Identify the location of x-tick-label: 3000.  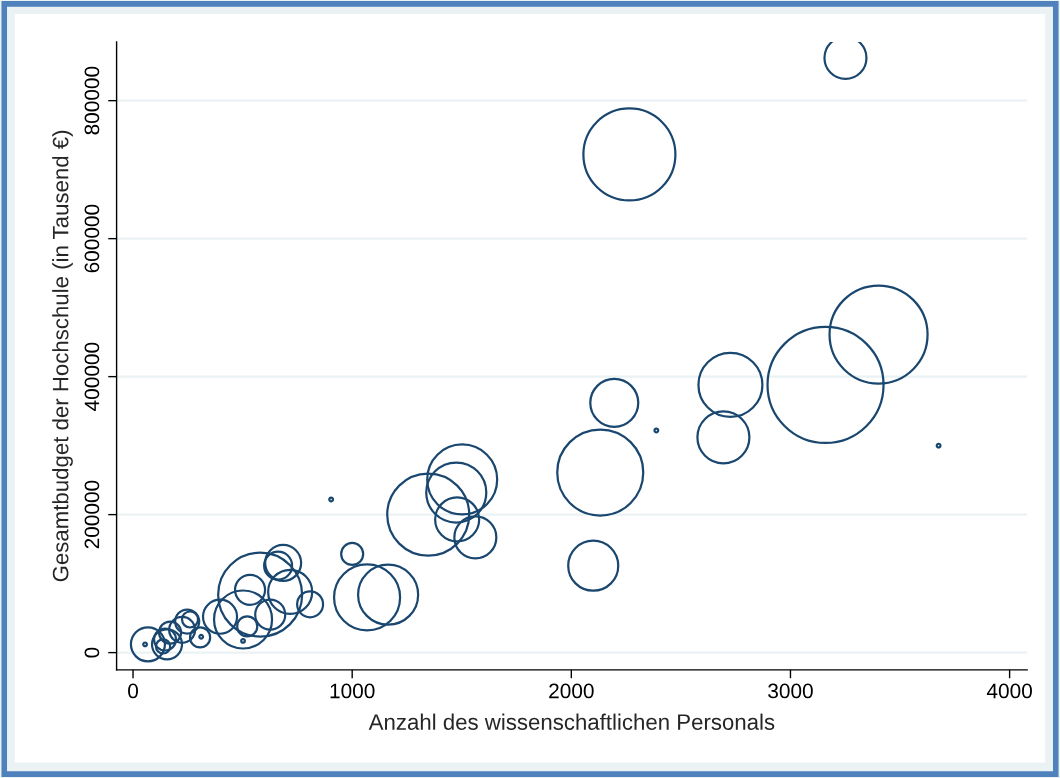
(790, 691).